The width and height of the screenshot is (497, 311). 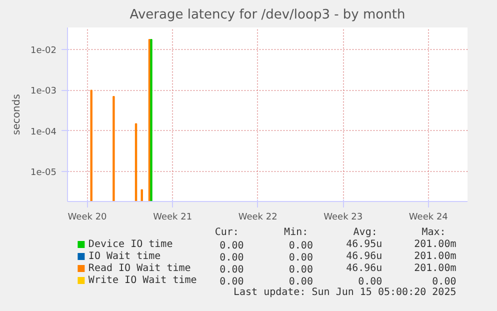 What do you see at coordinates (365, 232) in the screenshot?
I see `text: Avg:` at bounding box center [365, 232].